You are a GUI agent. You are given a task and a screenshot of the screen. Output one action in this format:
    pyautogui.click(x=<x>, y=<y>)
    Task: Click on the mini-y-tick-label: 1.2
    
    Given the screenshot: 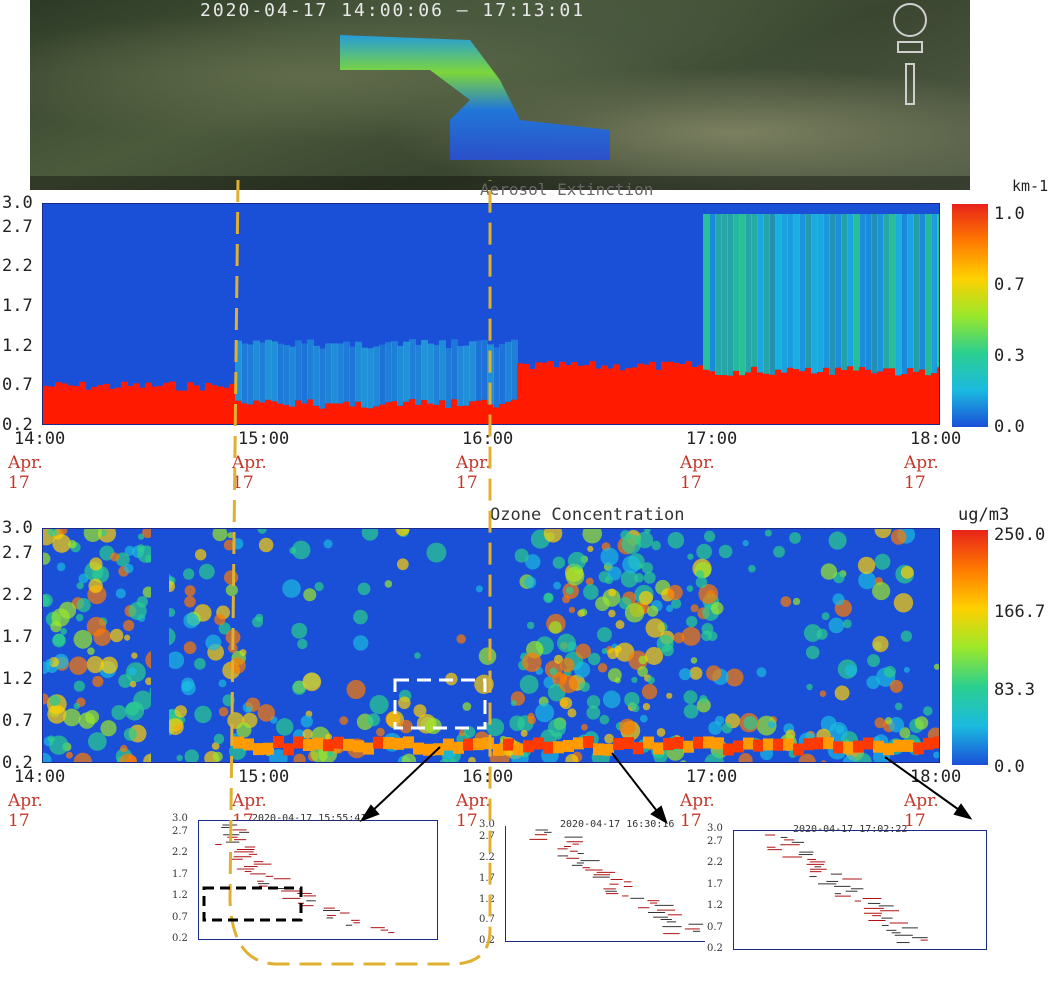 What is the action you would take?
    pyautogui.click(x=487, y=899)
    